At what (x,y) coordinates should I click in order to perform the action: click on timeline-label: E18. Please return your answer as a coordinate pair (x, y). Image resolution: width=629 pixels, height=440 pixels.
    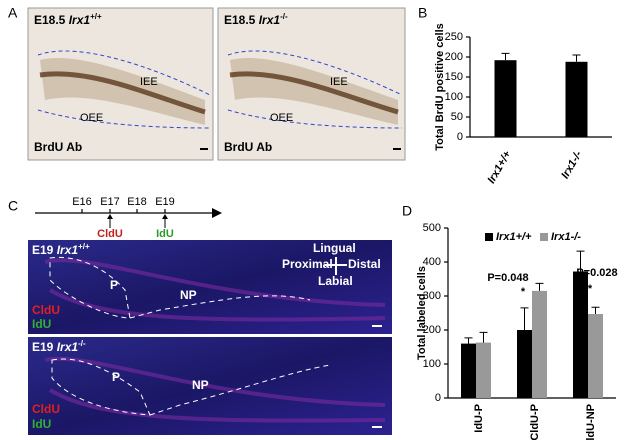
    Looking at the image, I should click on (137, 202).